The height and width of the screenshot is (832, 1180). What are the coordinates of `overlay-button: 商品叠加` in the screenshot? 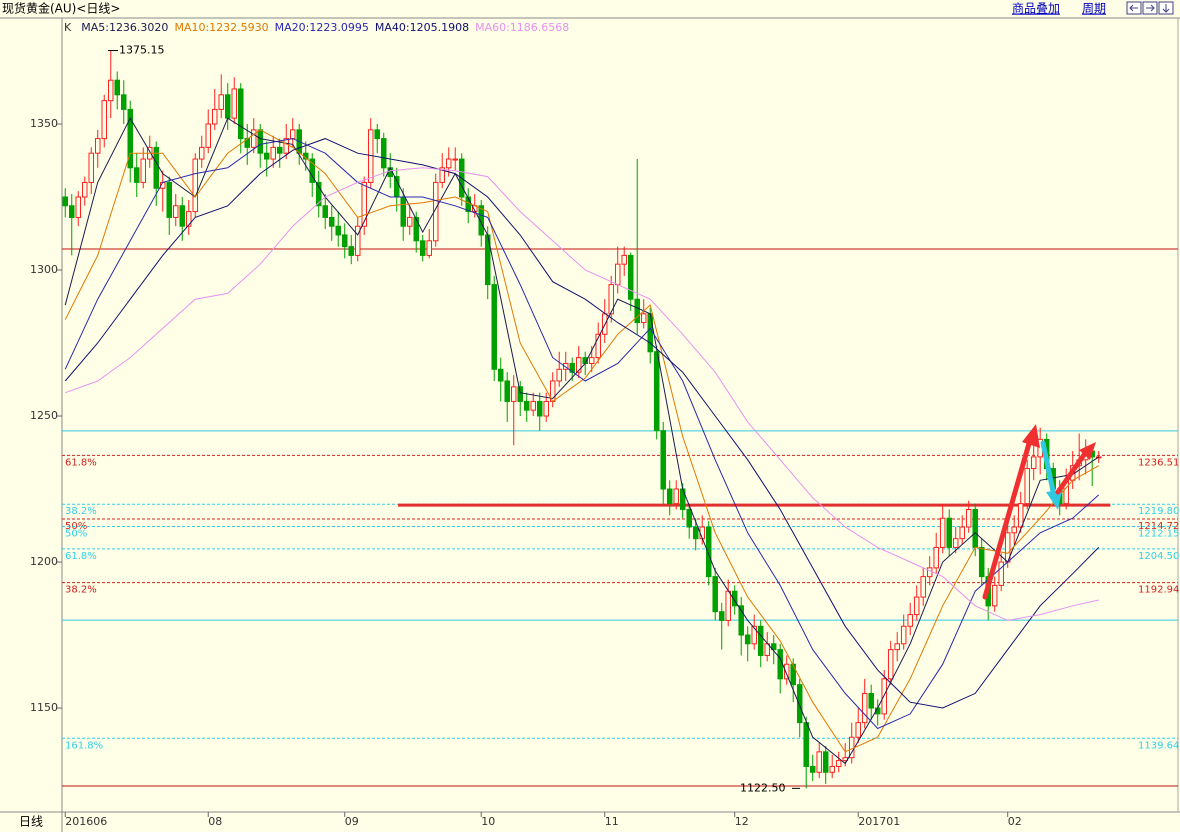 It's located at (1036, 8).